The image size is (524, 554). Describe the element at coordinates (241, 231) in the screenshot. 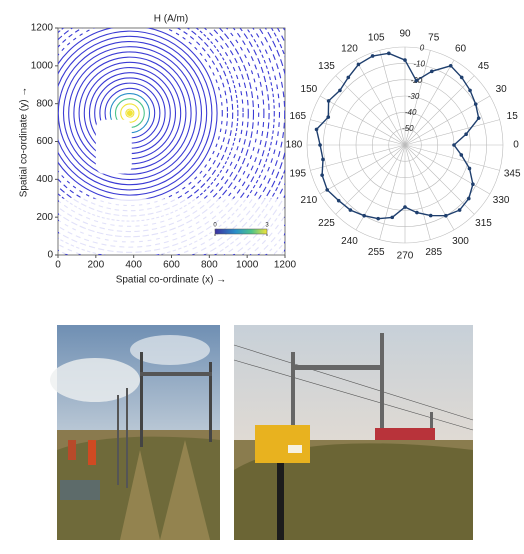

I see `colorbar` at that location.